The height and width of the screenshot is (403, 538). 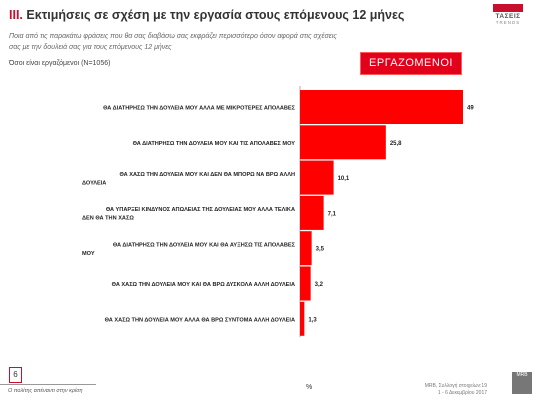 I want to click on segment-badge: ΕΡΓΑΖΟΜΕΝΟΙ, so click(x=411, y=63).